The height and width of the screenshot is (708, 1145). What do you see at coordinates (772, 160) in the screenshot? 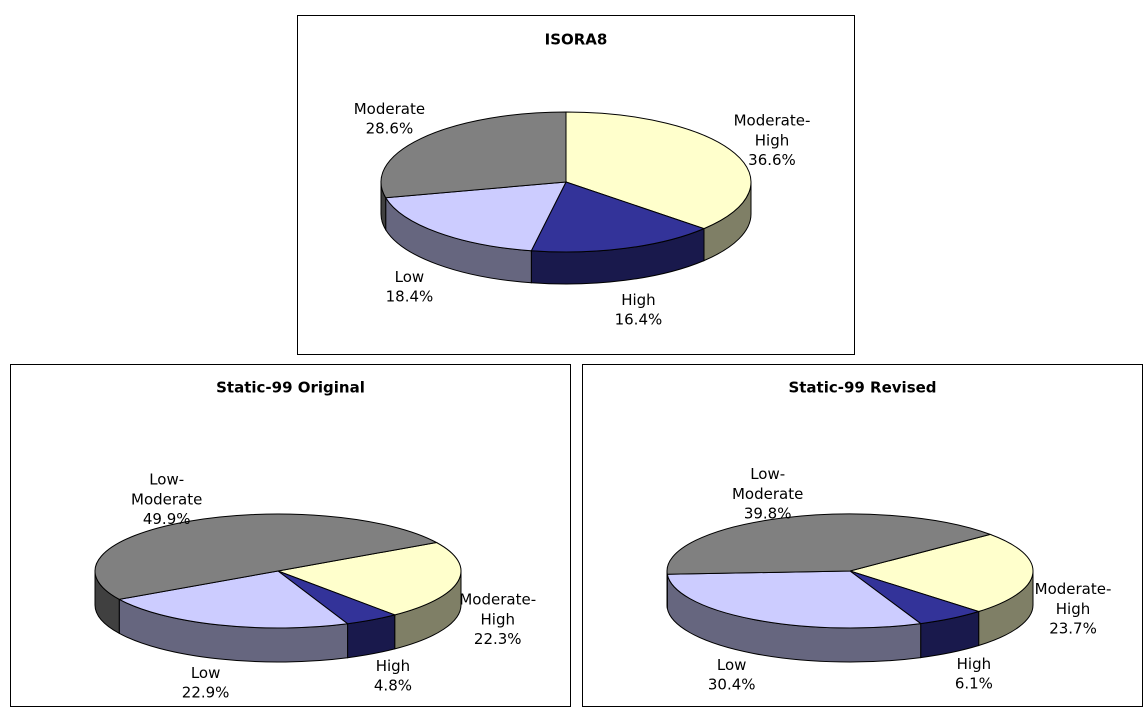
I see `value-label: 36.6%` at bounding box center [772, 160].